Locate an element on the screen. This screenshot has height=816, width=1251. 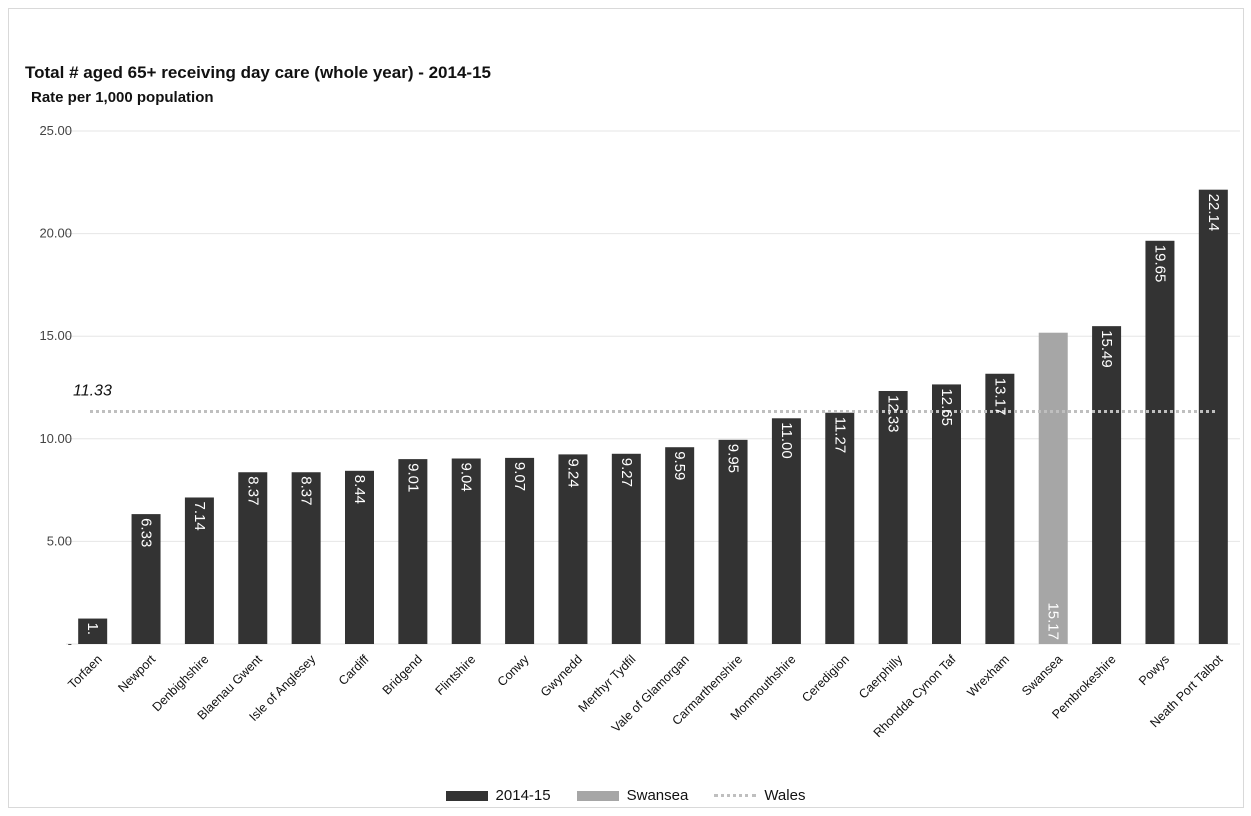
data-label: 9.04 is located at coordinates (466, 476).